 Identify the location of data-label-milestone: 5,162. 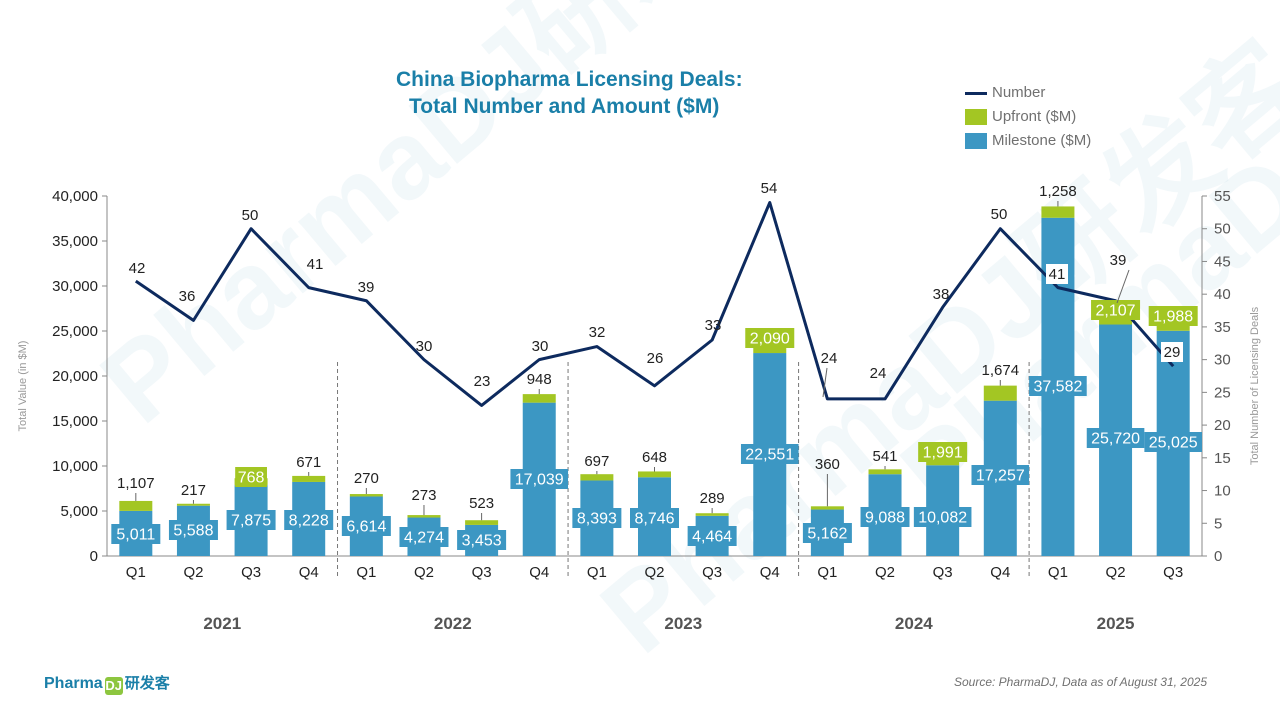
(827, 534).